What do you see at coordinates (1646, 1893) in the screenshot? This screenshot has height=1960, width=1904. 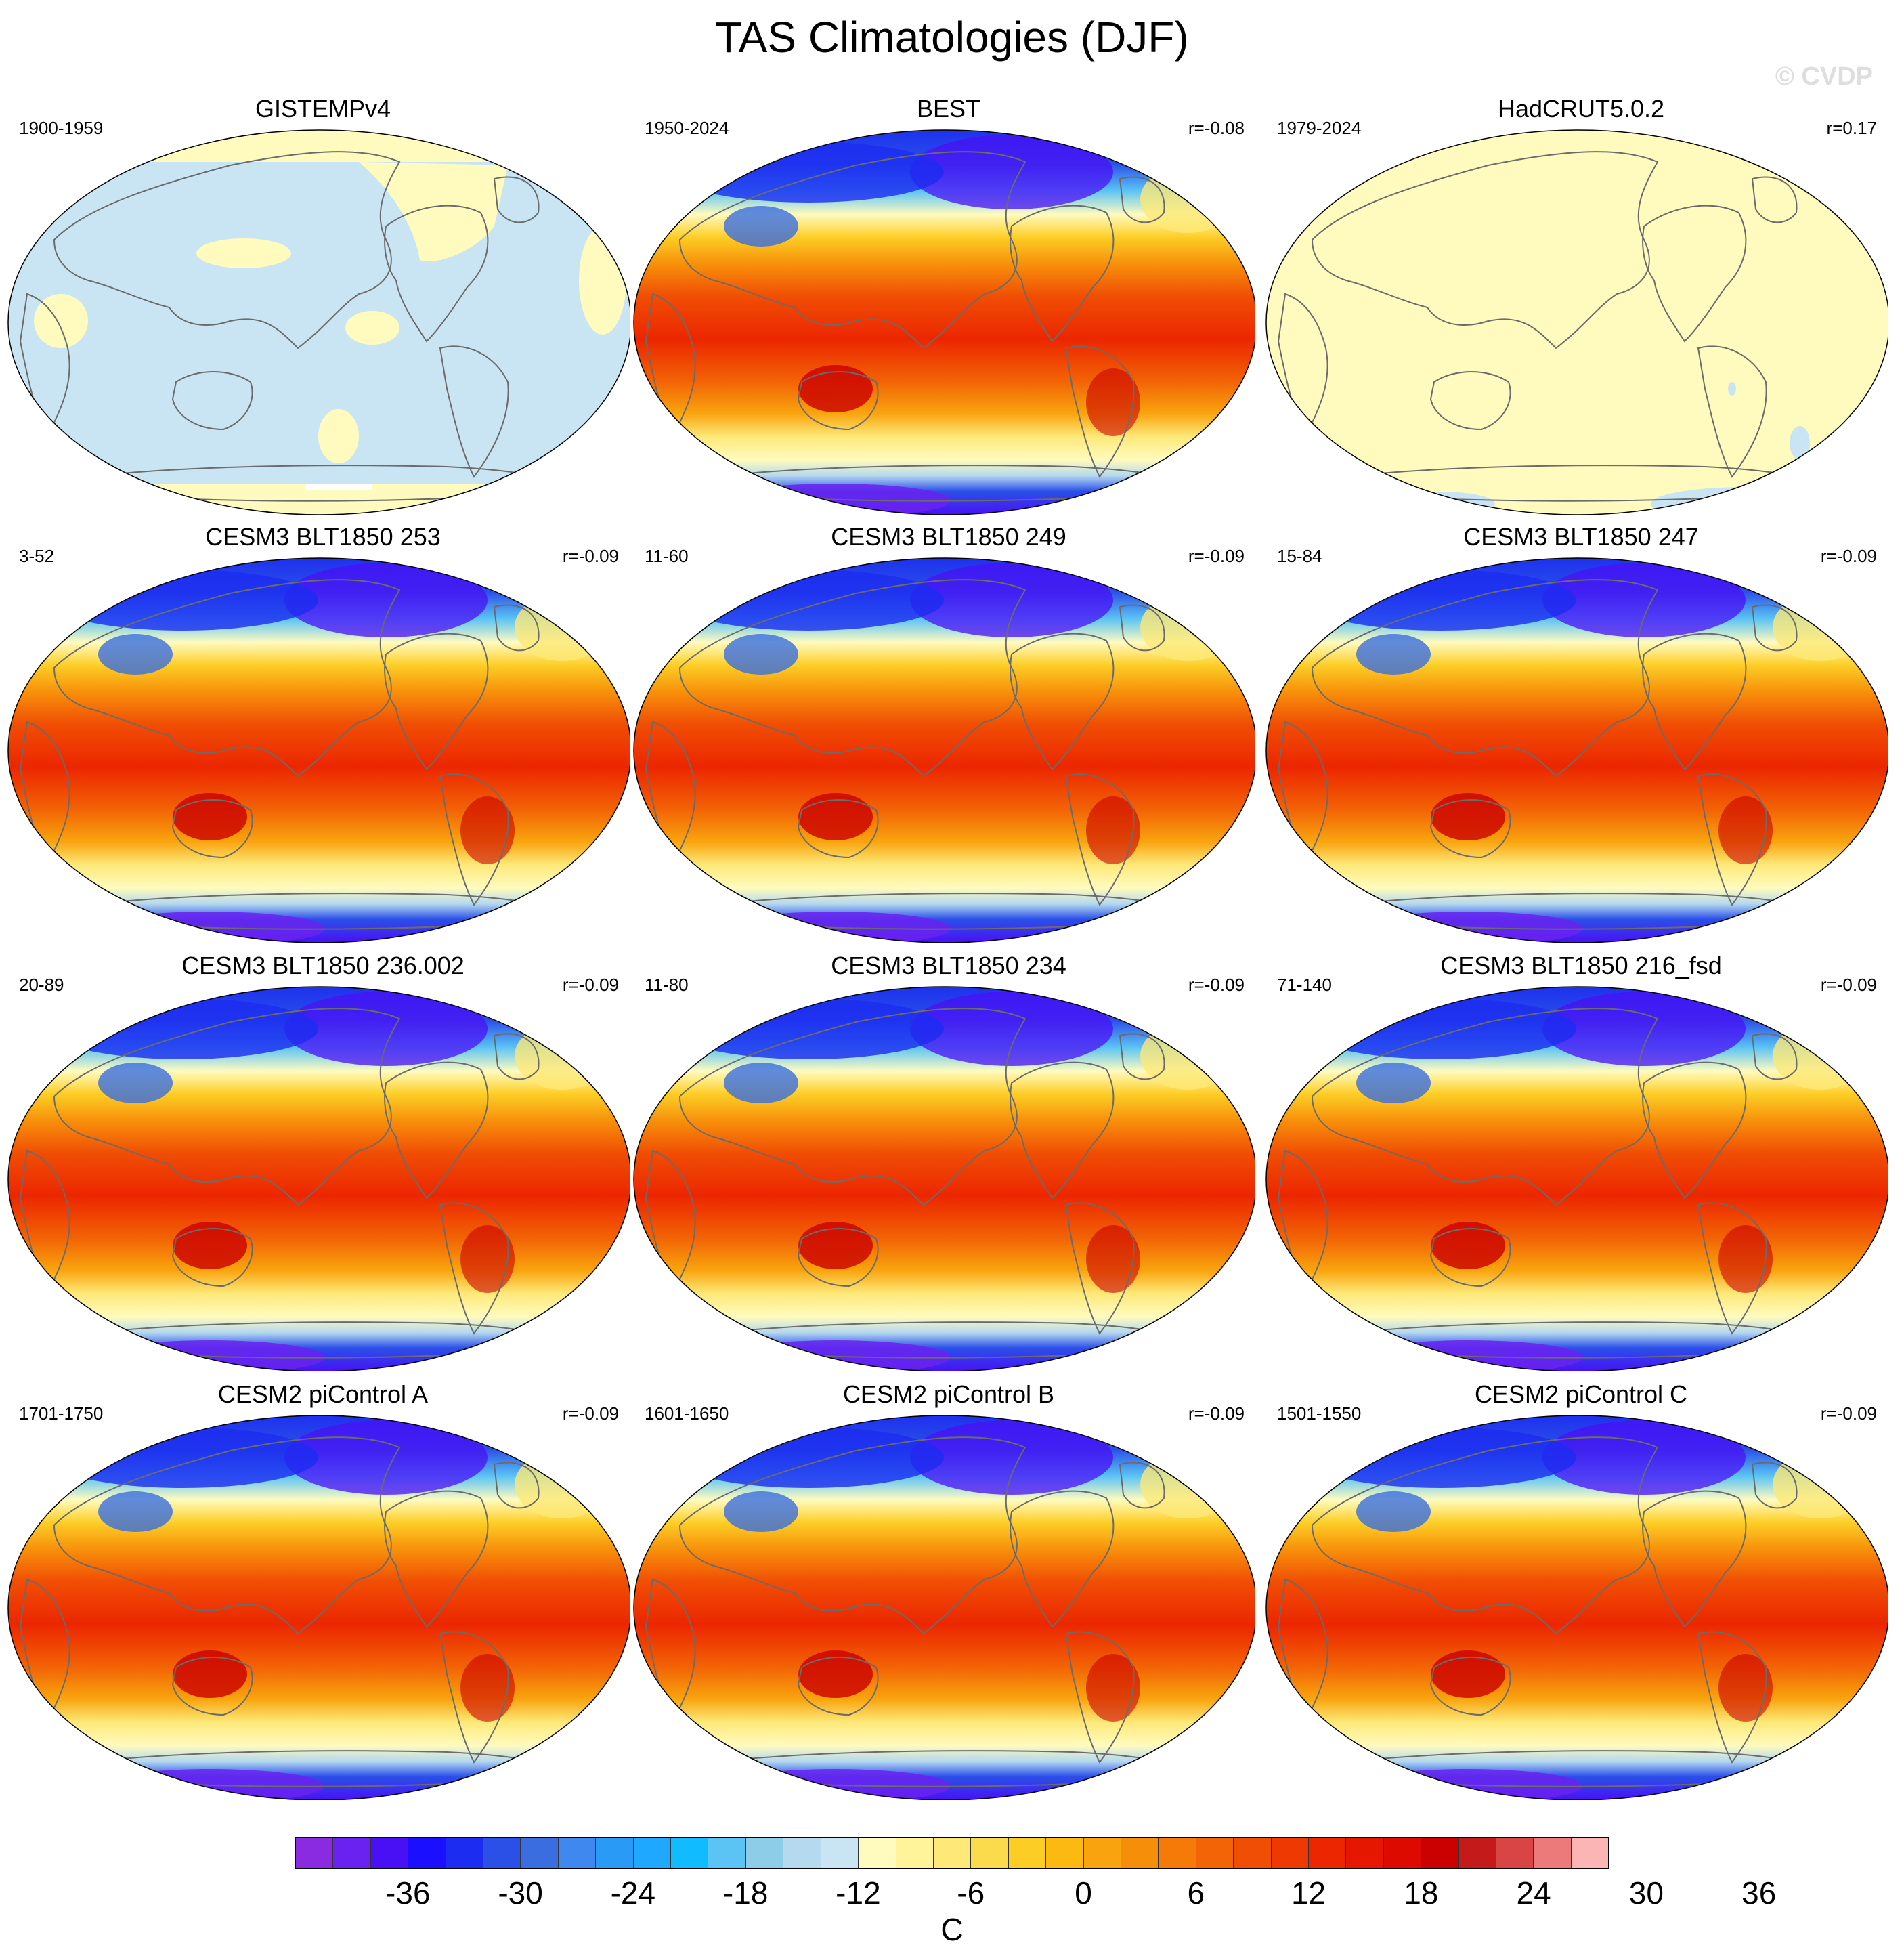 I see `colorbar-tick-label: 30` at bounding box center [1646, 1893].